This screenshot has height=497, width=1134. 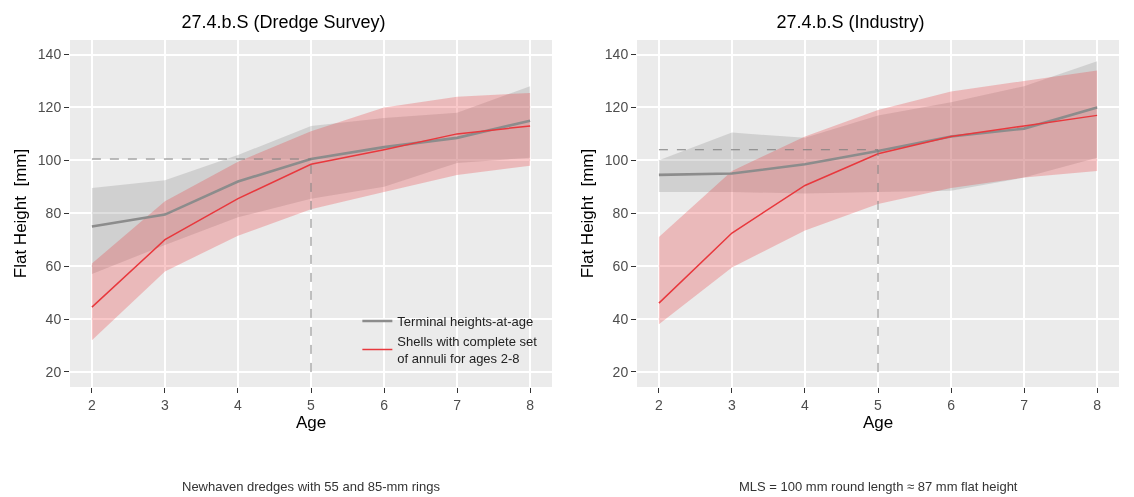 What do you see at coordinates (878, 486) in the screenshot?
I see `text: MLS = 100 mm round length ≈ 87 mm flat height` at bounding box center [878, 486].